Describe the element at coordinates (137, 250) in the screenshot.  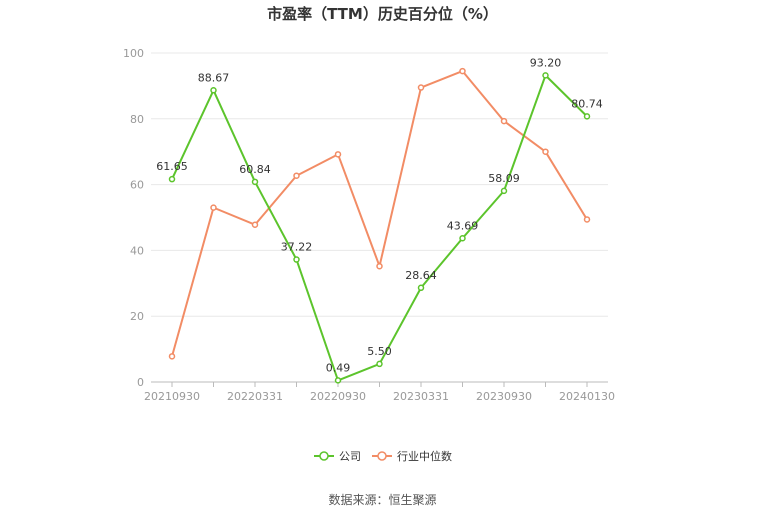
I see `y-tick-label: 40` at that location.